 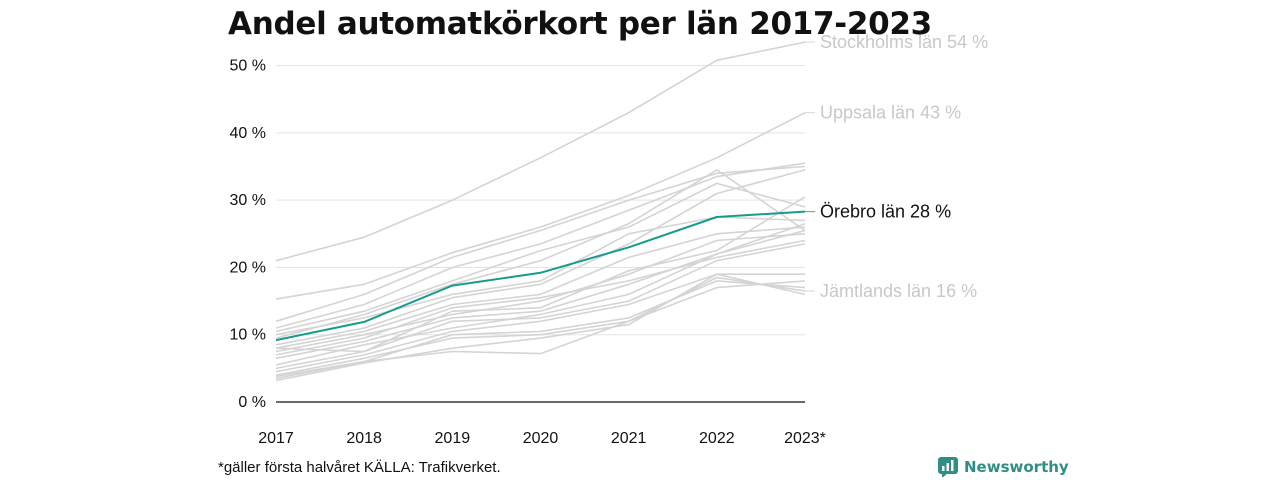 What do you see at coordinates (805, 438) in the screenshot?
I see `x-tick-label: 2023*` at bounding box center [805, 438].